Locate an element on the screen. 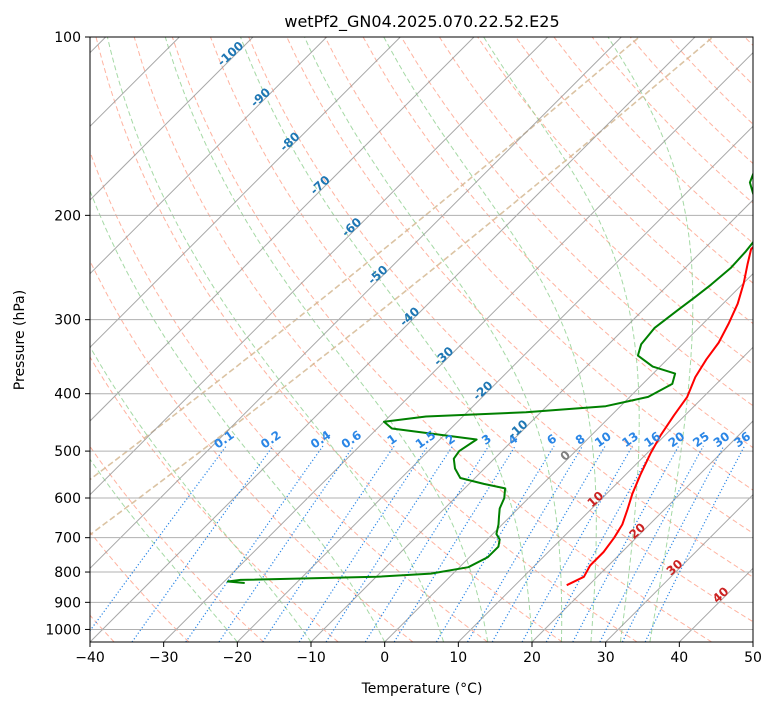  isotherm-label: -70 is located at coordinates (319, 185).